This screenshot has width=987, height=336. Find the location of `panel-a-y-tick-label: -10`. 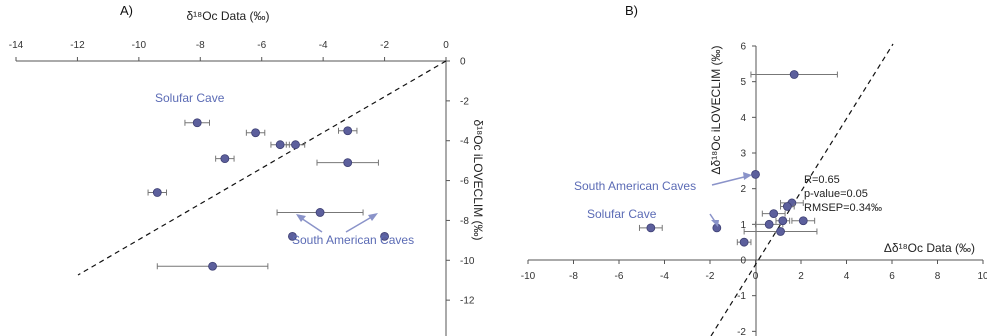

panel-a-y-tick-label: -10 is located at coordinates (467, 261).